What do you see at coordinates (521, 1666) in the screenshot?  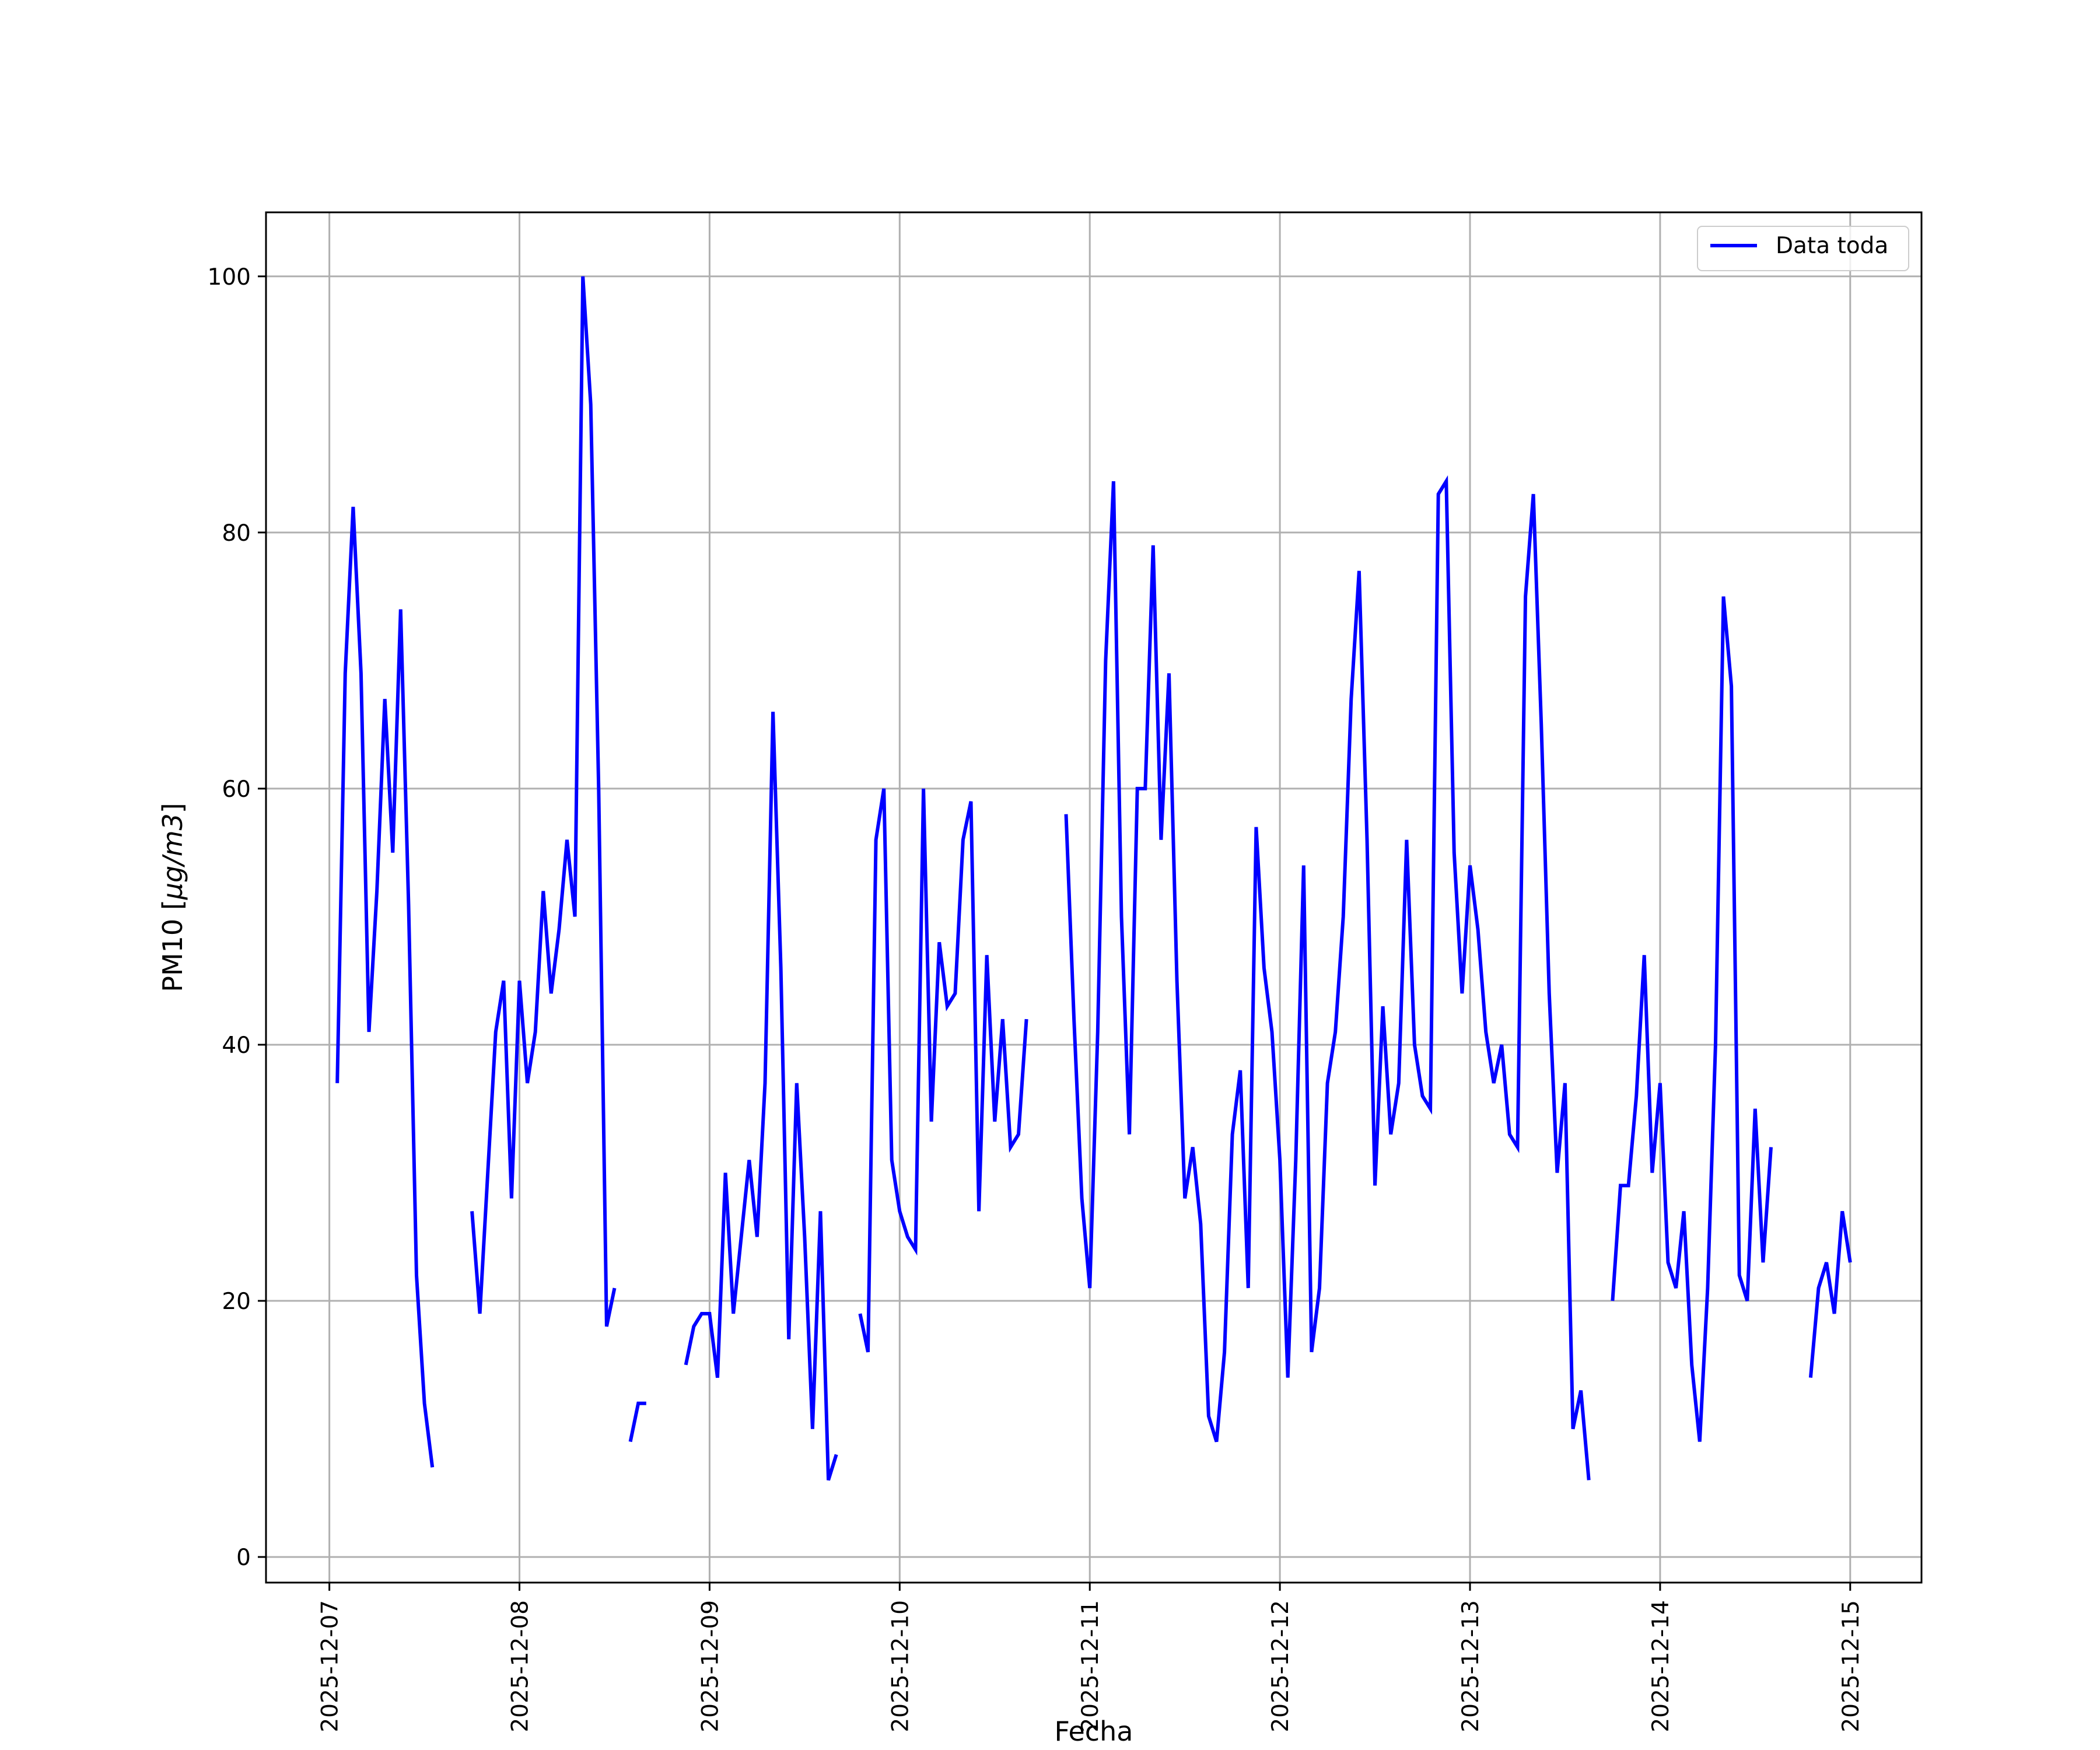 I see `x-tick-label: 2025-12-08` at bounding box center [521, 1666].